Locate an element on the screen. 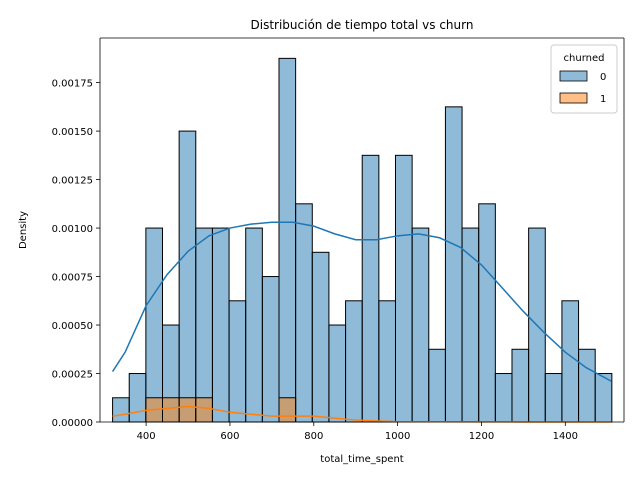  legend: churned 0 1 is located at coordinates (584, 79).